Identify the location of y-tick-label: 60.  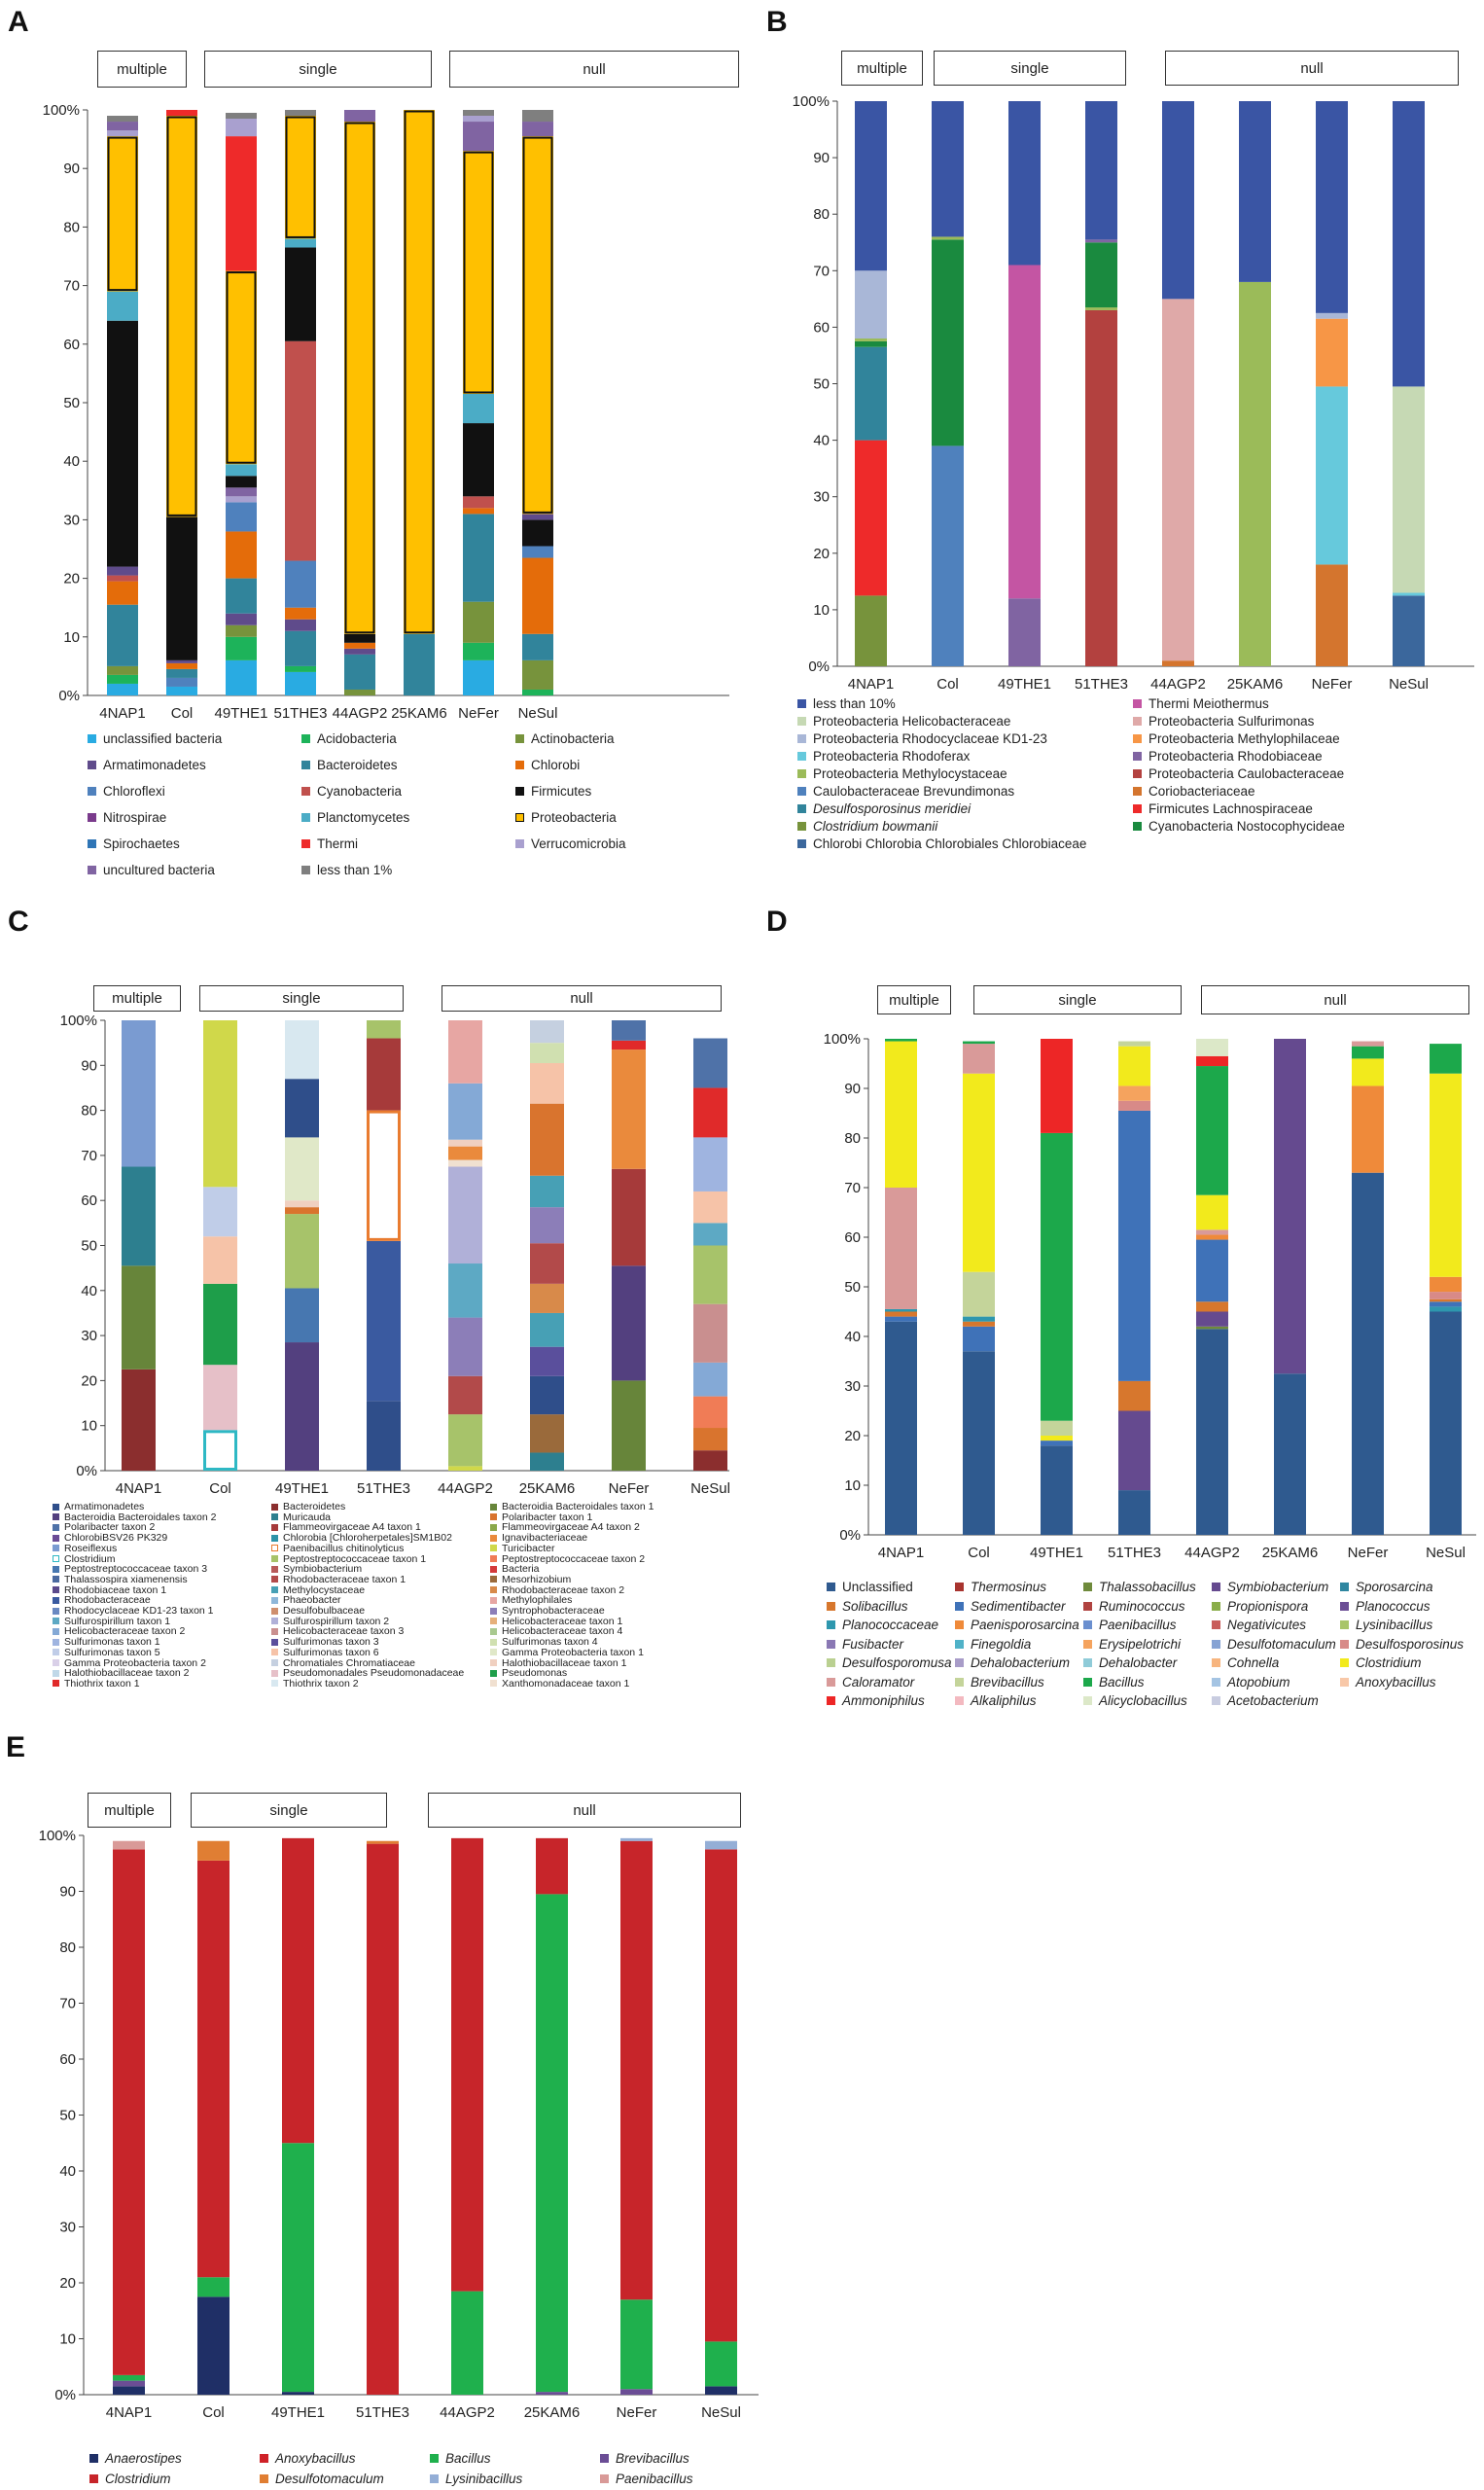
(822, 327).